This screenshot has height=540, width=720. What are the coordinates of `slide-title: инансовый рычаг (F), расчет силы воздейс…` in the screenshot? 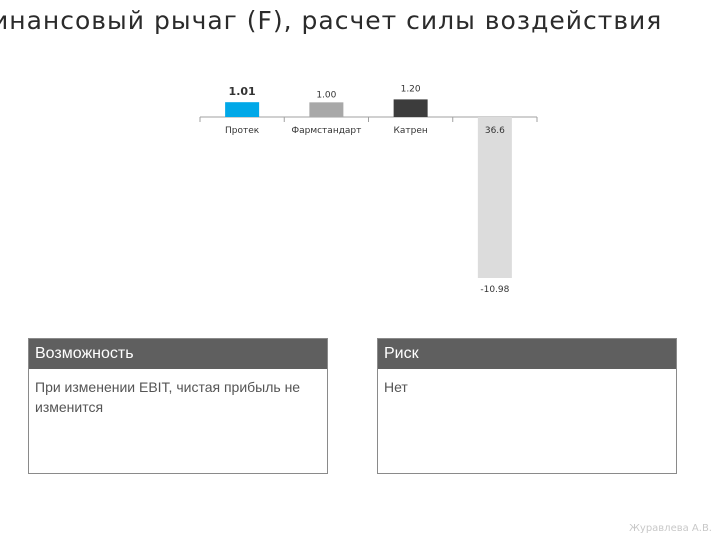 It's located at (331, 20).